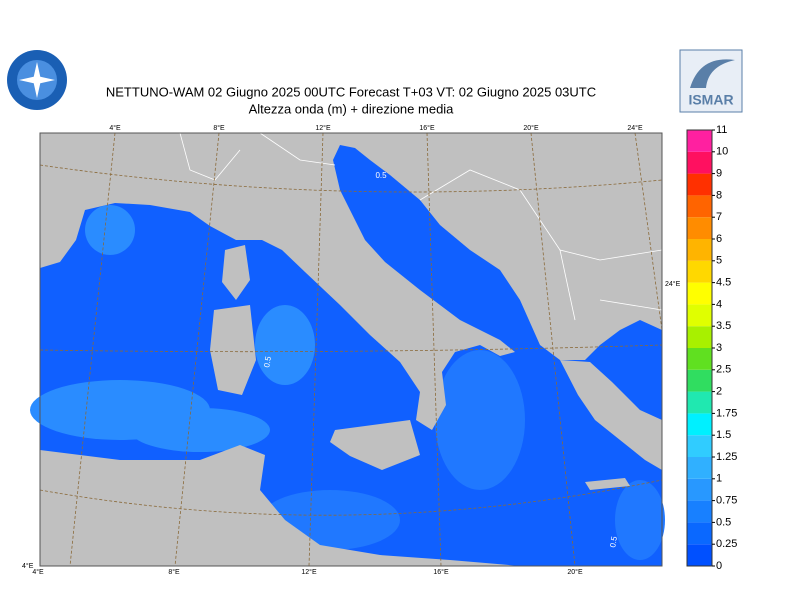 Image resolution: width=794 pixels, height=601 pixels. What do you see at coordinates (375, 445) in the screenshot?
I see `land-sicily` at bounding box center [375, 445].